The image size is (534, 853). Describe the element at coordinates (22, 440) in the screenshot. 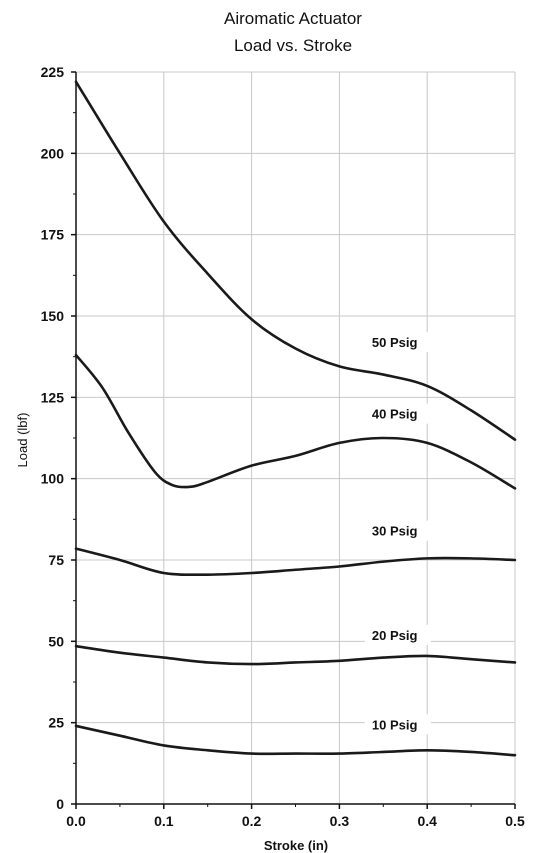

I see `y-axis-label: Load (lbf)` at that location.